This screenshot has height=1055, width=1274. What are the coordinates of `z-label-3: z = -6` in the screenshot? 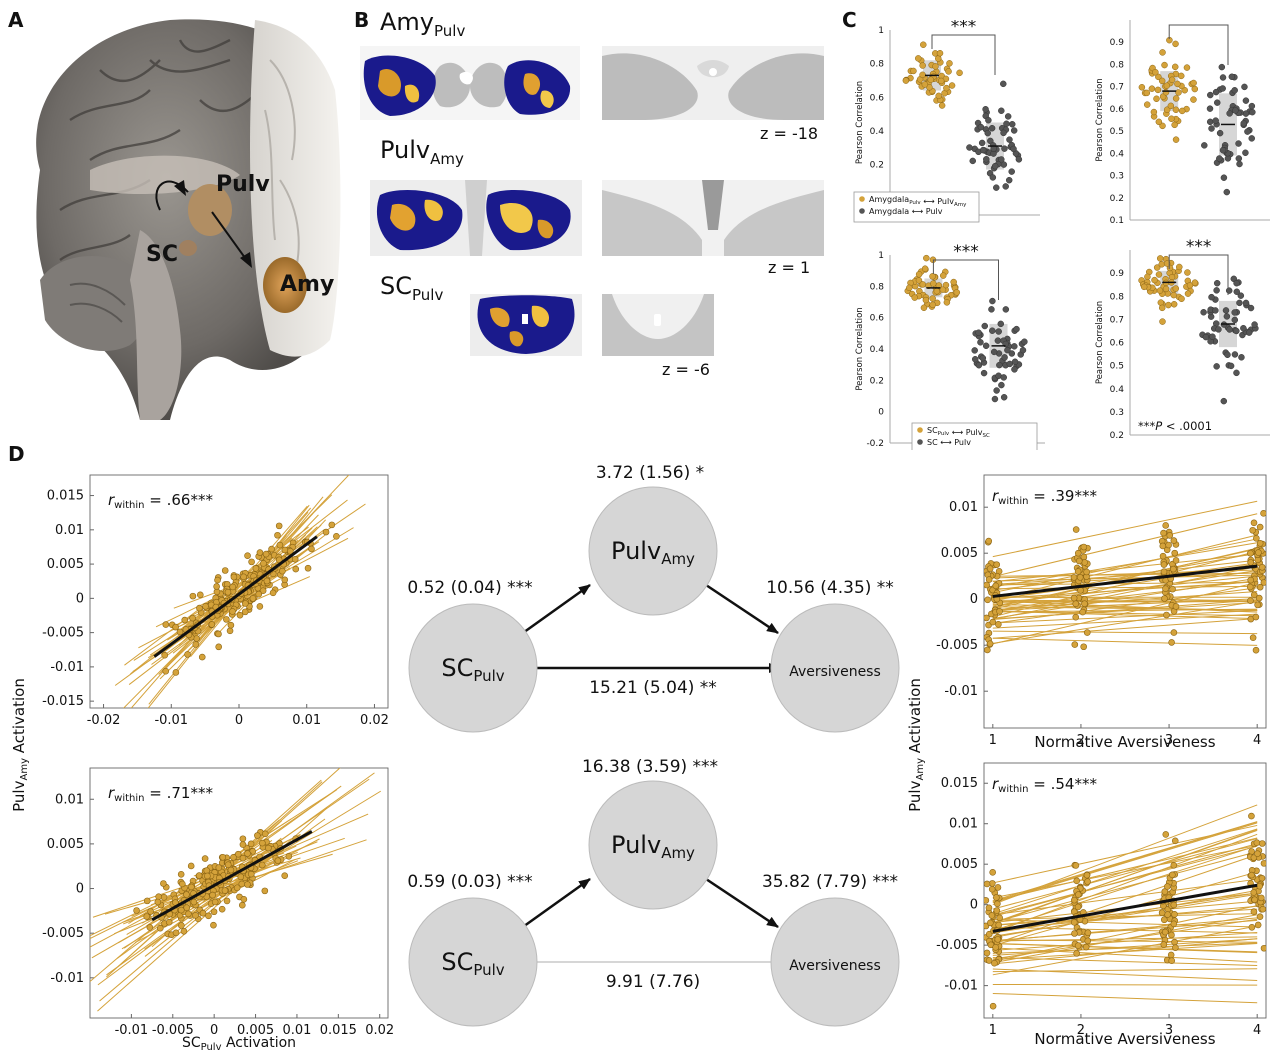 It's located at (686, 369).